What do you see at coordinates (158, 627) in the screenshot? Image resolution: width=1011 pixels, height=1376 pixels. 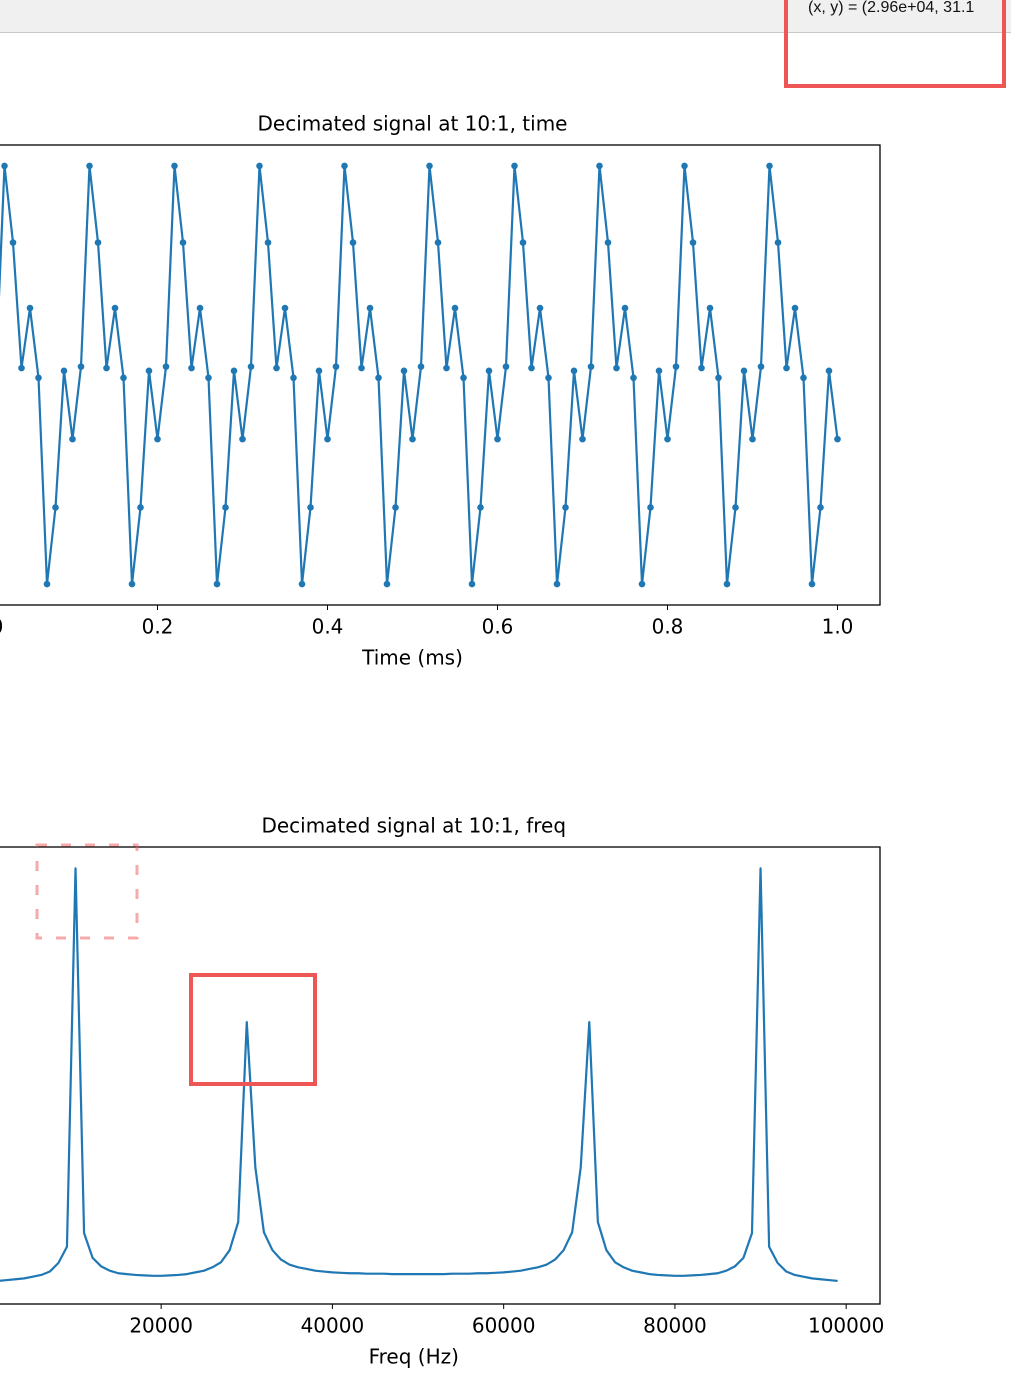 I see `x-tick-label: 0.2` at bounding box center [158, 627].